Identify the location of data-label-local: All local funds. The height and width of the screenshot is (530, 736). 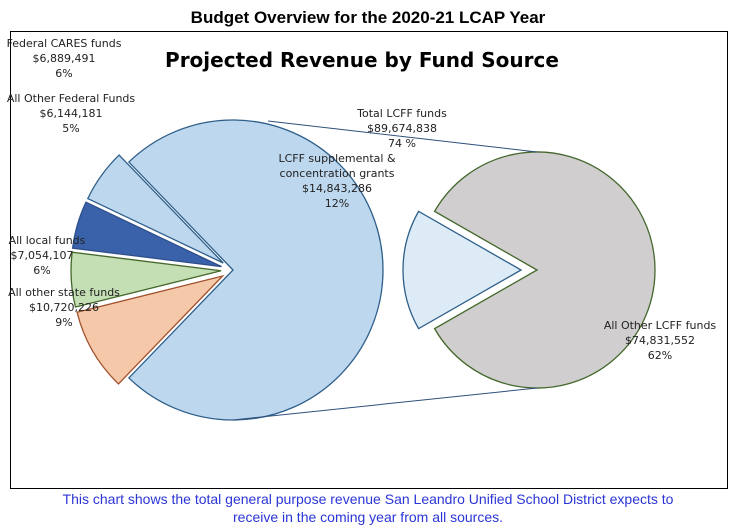
(47, 240).